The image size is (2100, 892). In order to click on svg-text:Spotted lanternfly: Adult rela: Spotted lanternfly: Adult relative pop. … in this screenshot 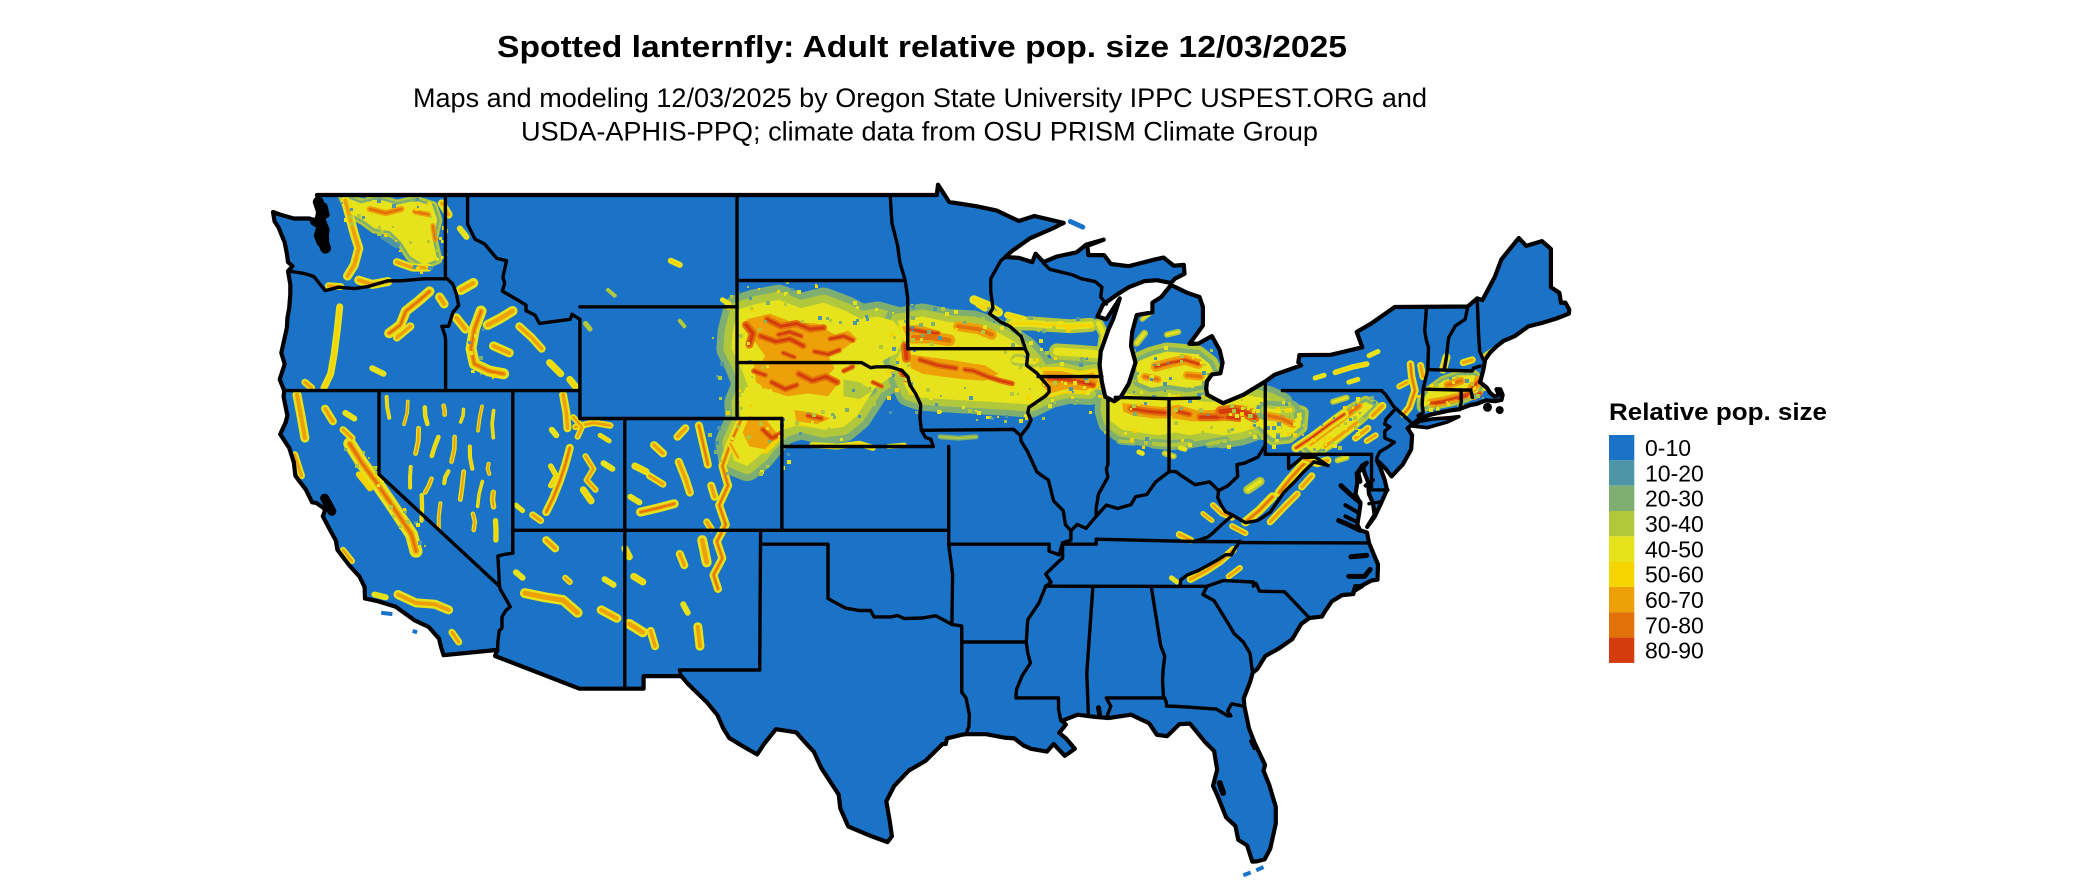, I will do `click(922, 46)`.